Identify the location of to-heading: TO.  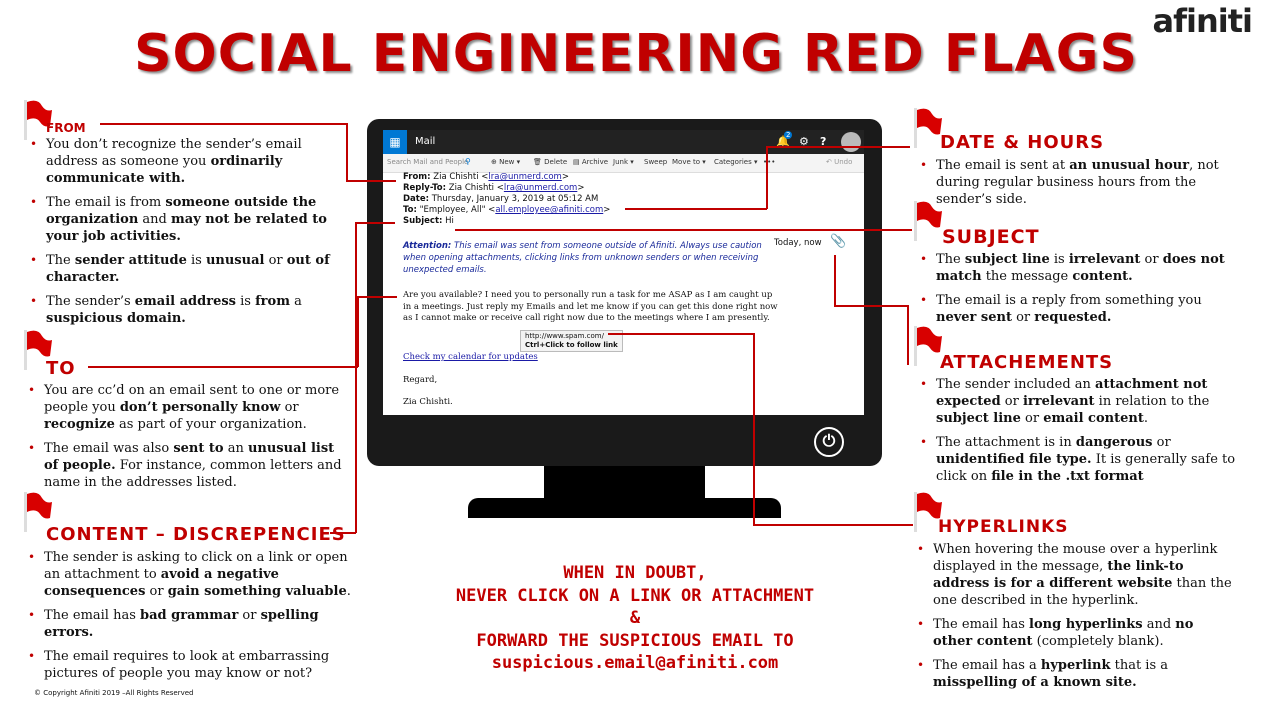
(61, 368).